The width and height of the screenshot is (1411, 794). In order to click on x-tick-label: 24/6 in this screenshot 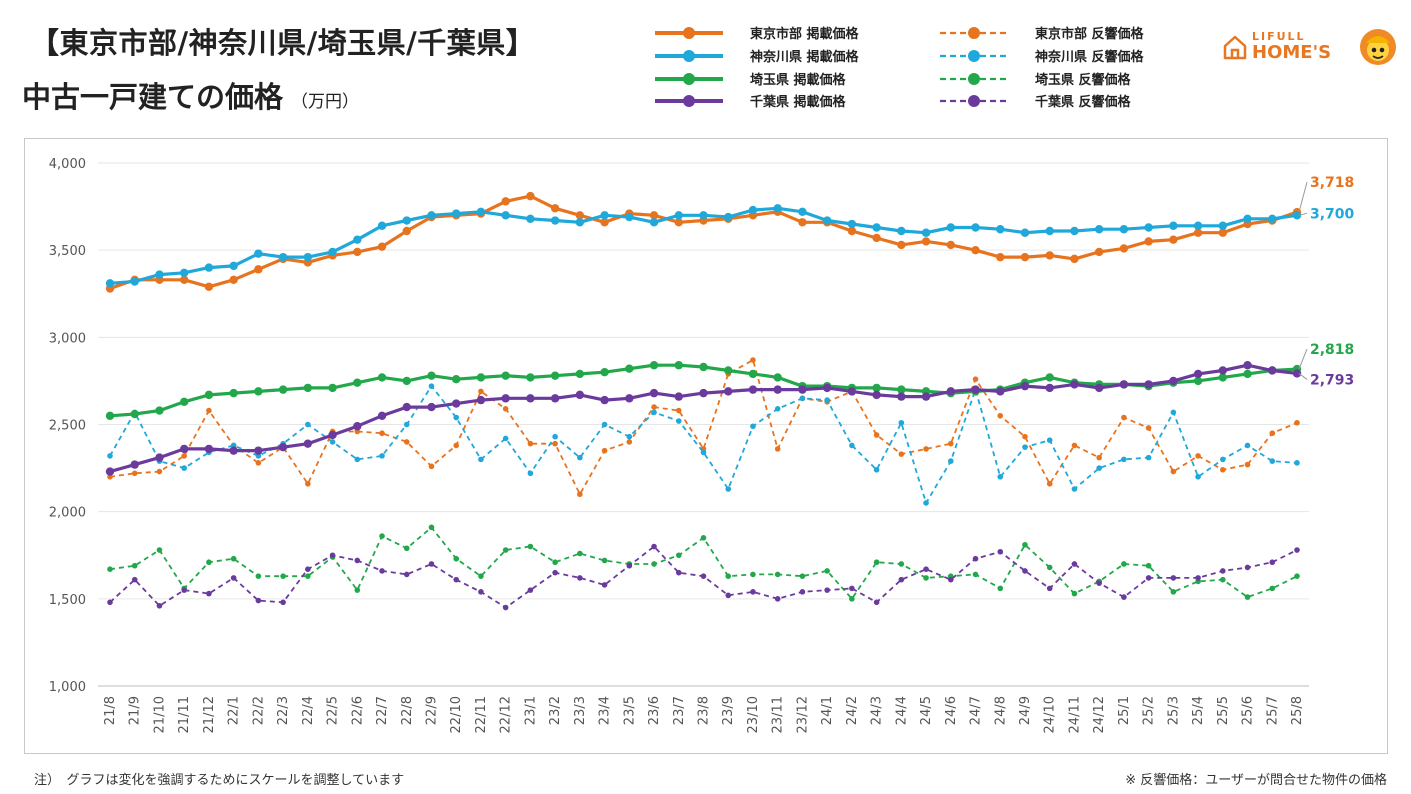, I will do `click(951, 710)`.